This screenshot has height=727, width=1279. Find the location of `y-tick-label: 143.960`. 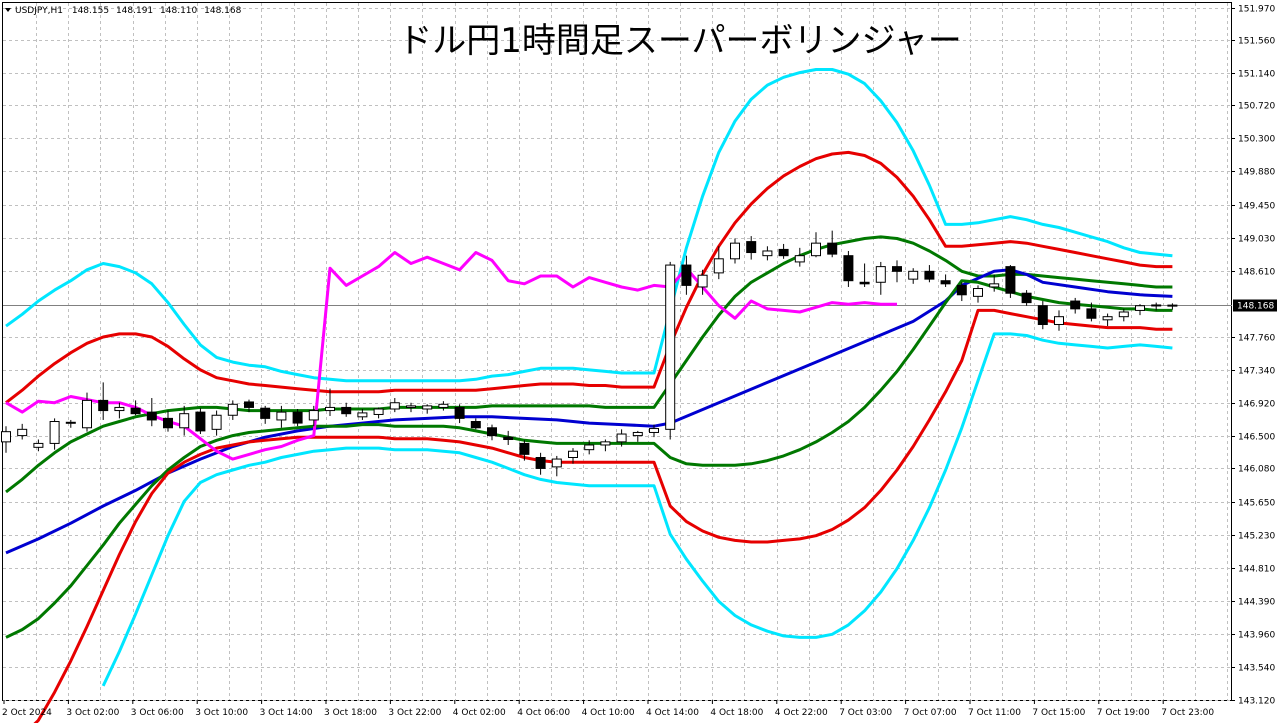

y-tick-label: 143.960 is located at coordinates (1256, 636).